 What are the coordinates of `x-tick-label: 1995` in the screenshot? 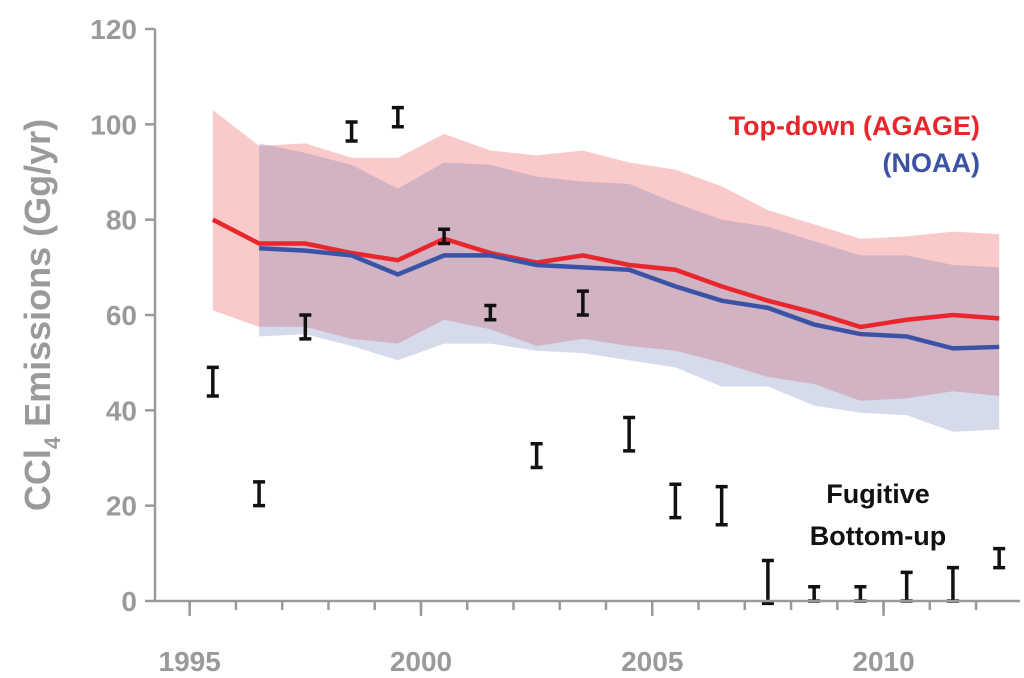 It's located at (190, 659).